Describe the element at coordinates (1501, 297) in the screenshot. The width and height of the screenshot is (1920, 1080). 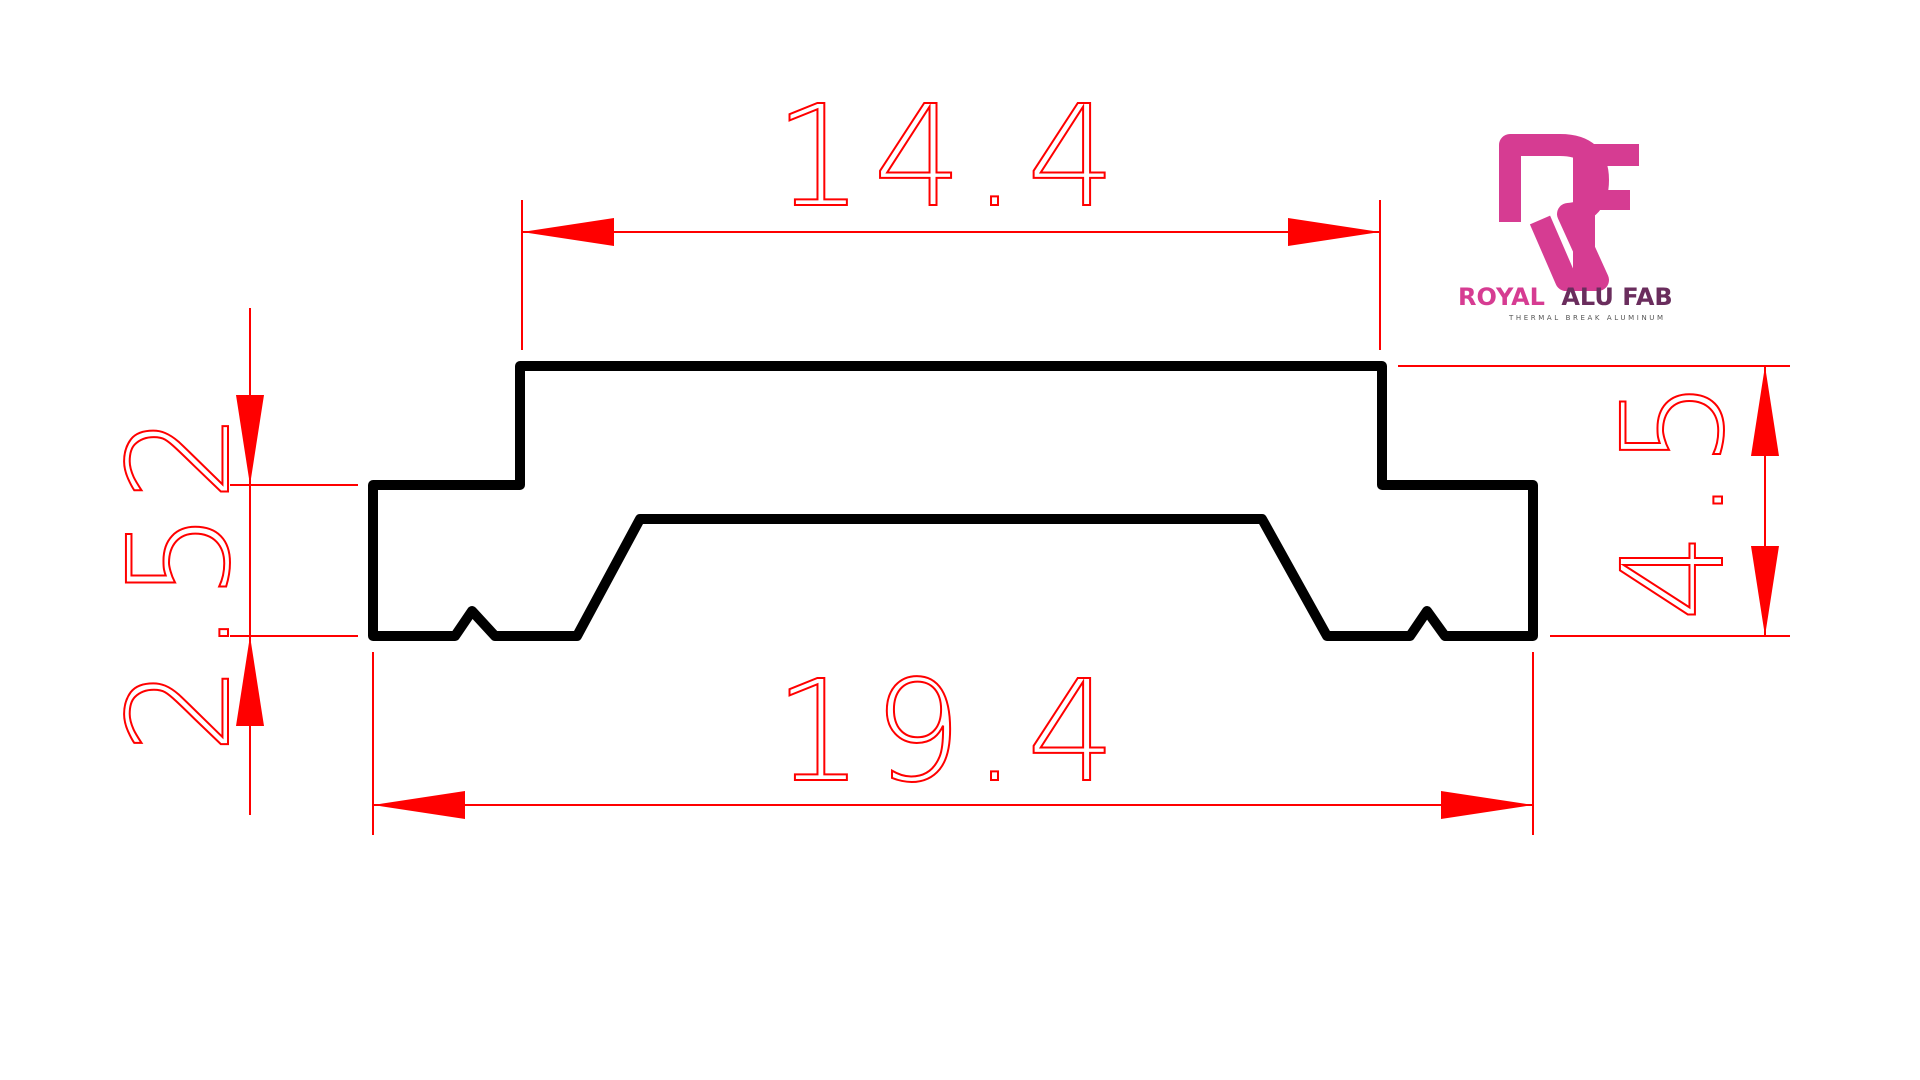
I see `brand-royal: ROYAL` at that location.